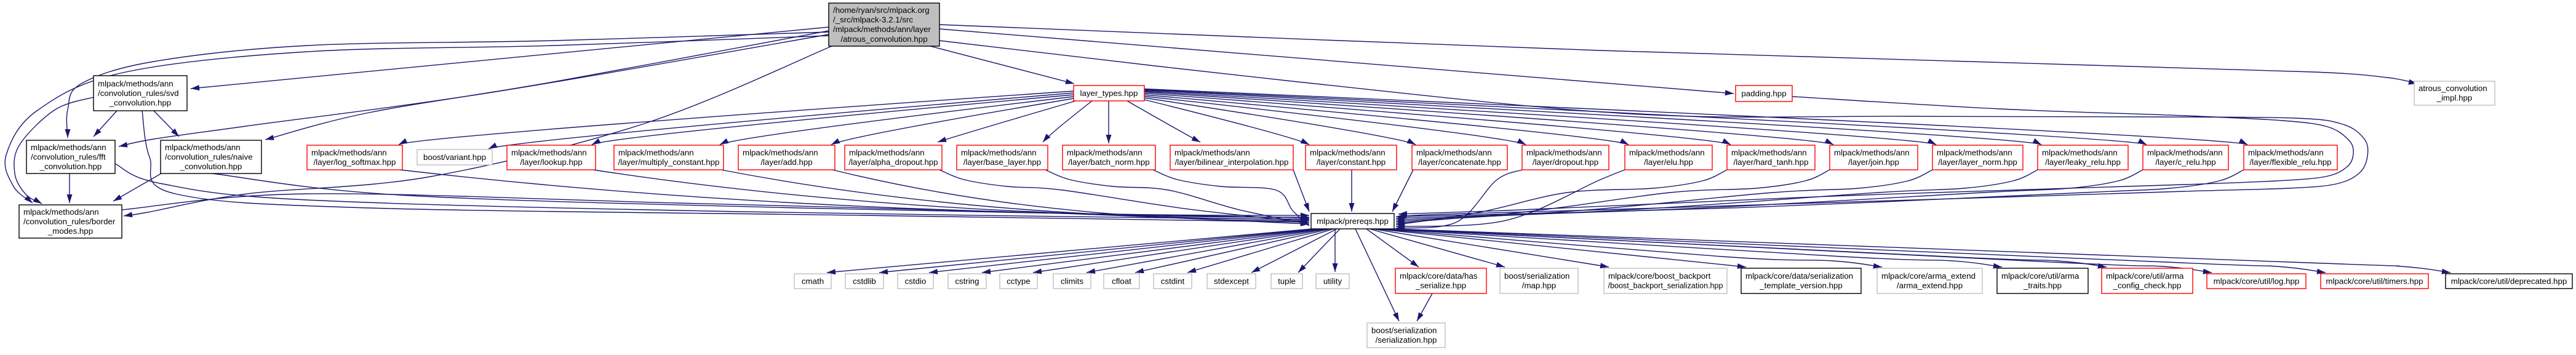 The image size is (2576, 355). I want to click on svg-text: /convolution_rules/border, so click(70, 222).